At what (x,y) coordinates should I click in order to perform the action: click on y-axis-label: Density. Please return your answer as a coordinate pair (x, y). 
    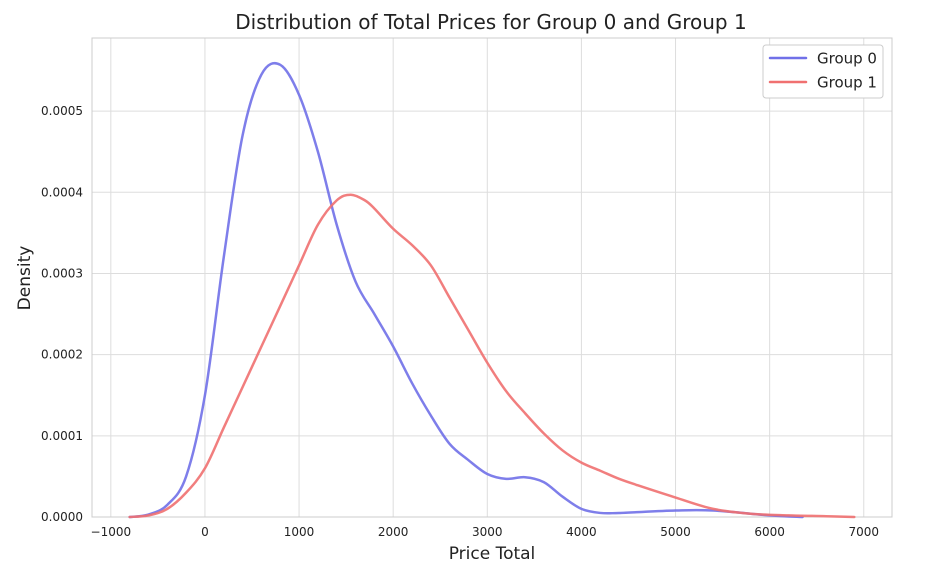
    Looking at the image, I should click on (25, 278).